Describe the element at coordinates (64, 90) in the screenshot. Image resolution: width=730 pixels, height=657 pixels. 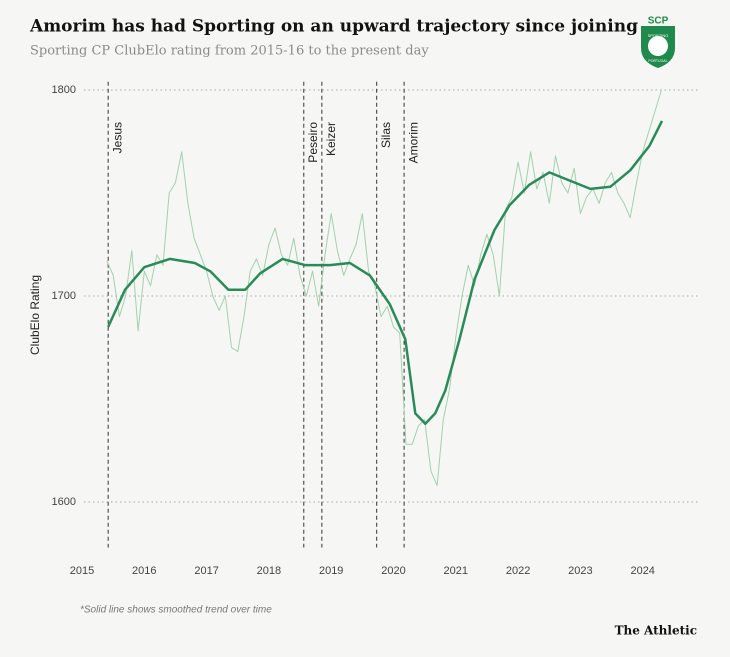
I see `y-tick-label: 1800` at that location.